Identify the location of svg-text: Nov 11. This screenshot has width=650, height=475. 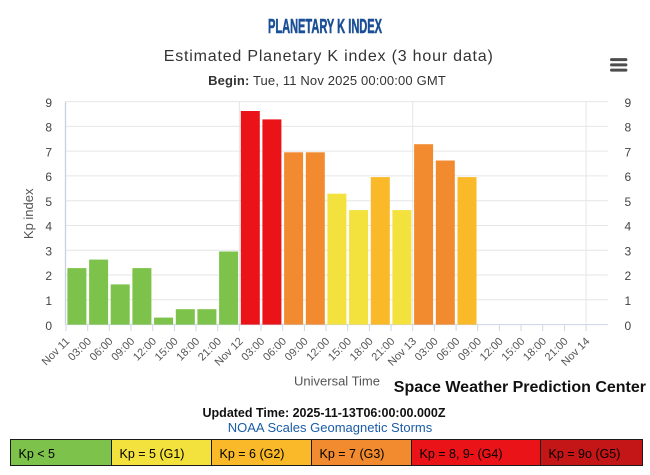
(56, 352).